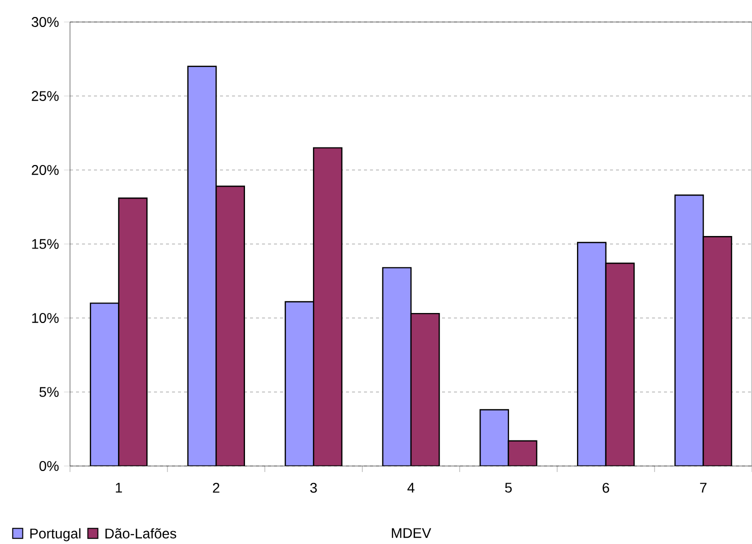 This screenshot has height=544, width=752. Describe the element at coordinates (49, 466) in the screenshot. I see `y-tick-label: 0%` at that location.